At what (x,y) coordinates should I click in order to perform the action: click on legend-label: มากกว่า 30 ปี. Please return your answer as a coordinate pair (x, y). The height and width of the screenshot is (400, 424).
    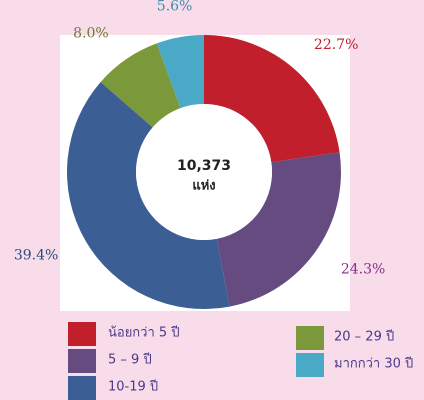
    Looking at the image, I should click on (373, 364).